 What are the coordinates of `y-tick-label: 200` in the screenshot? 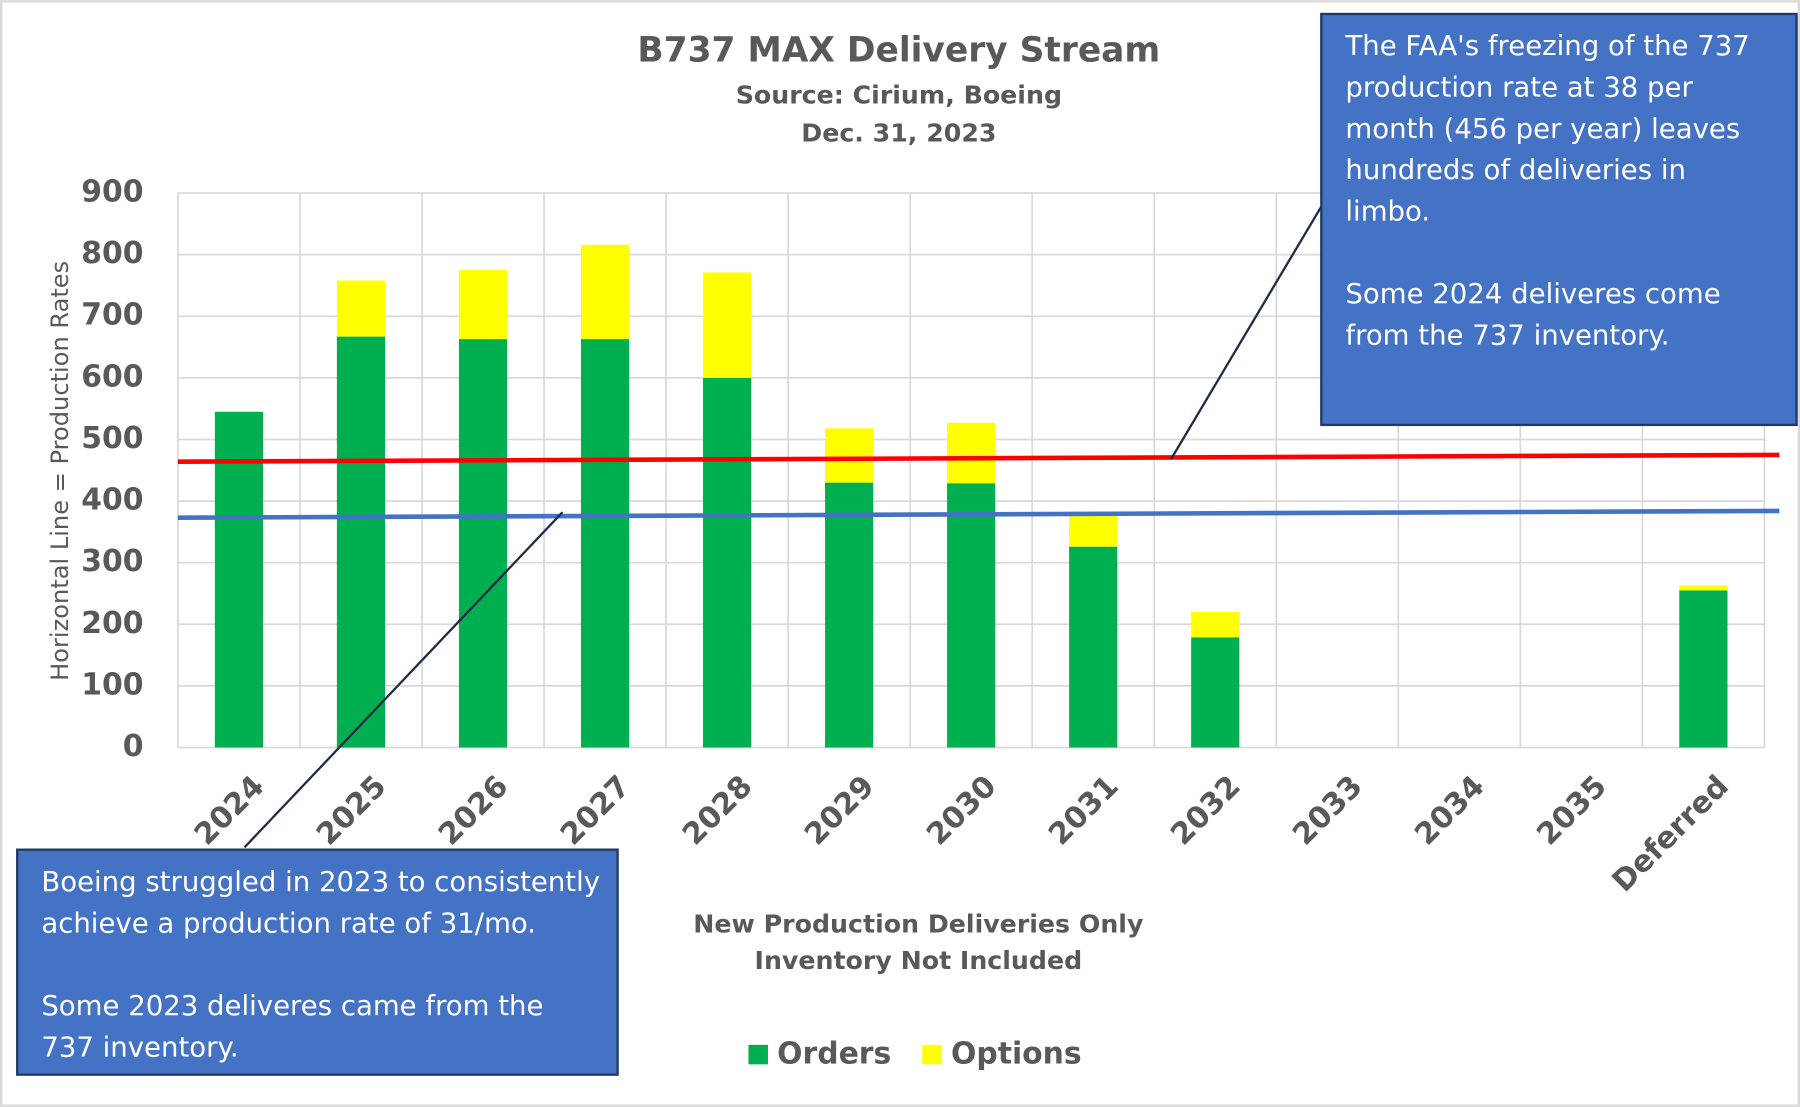 It's located at (112, 623).